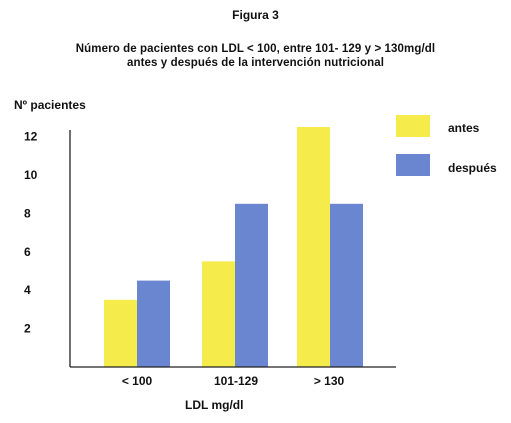 This screenshot has height=423, width=511. I want to click on x-tick-label: < 100, so click(137, 381).